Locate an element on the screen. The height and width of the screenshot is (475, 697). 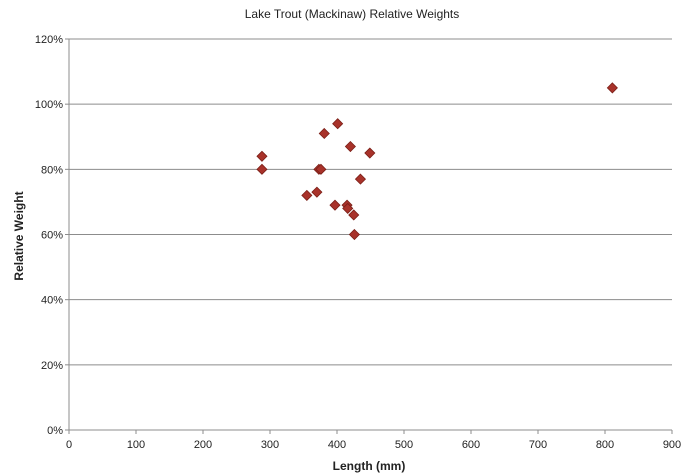
y-tick-label-100: 100% is located at coordinates (49, 105).